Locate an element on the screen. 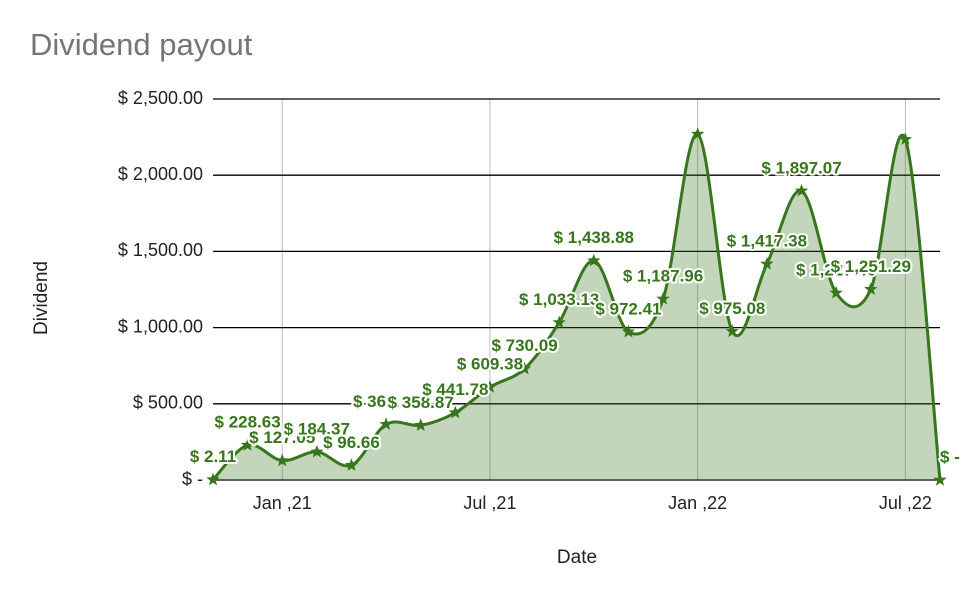 The width and height of the screenshot is (970, 600). x-tick-label: Jul ,21 is located at coordinates (489, 503).